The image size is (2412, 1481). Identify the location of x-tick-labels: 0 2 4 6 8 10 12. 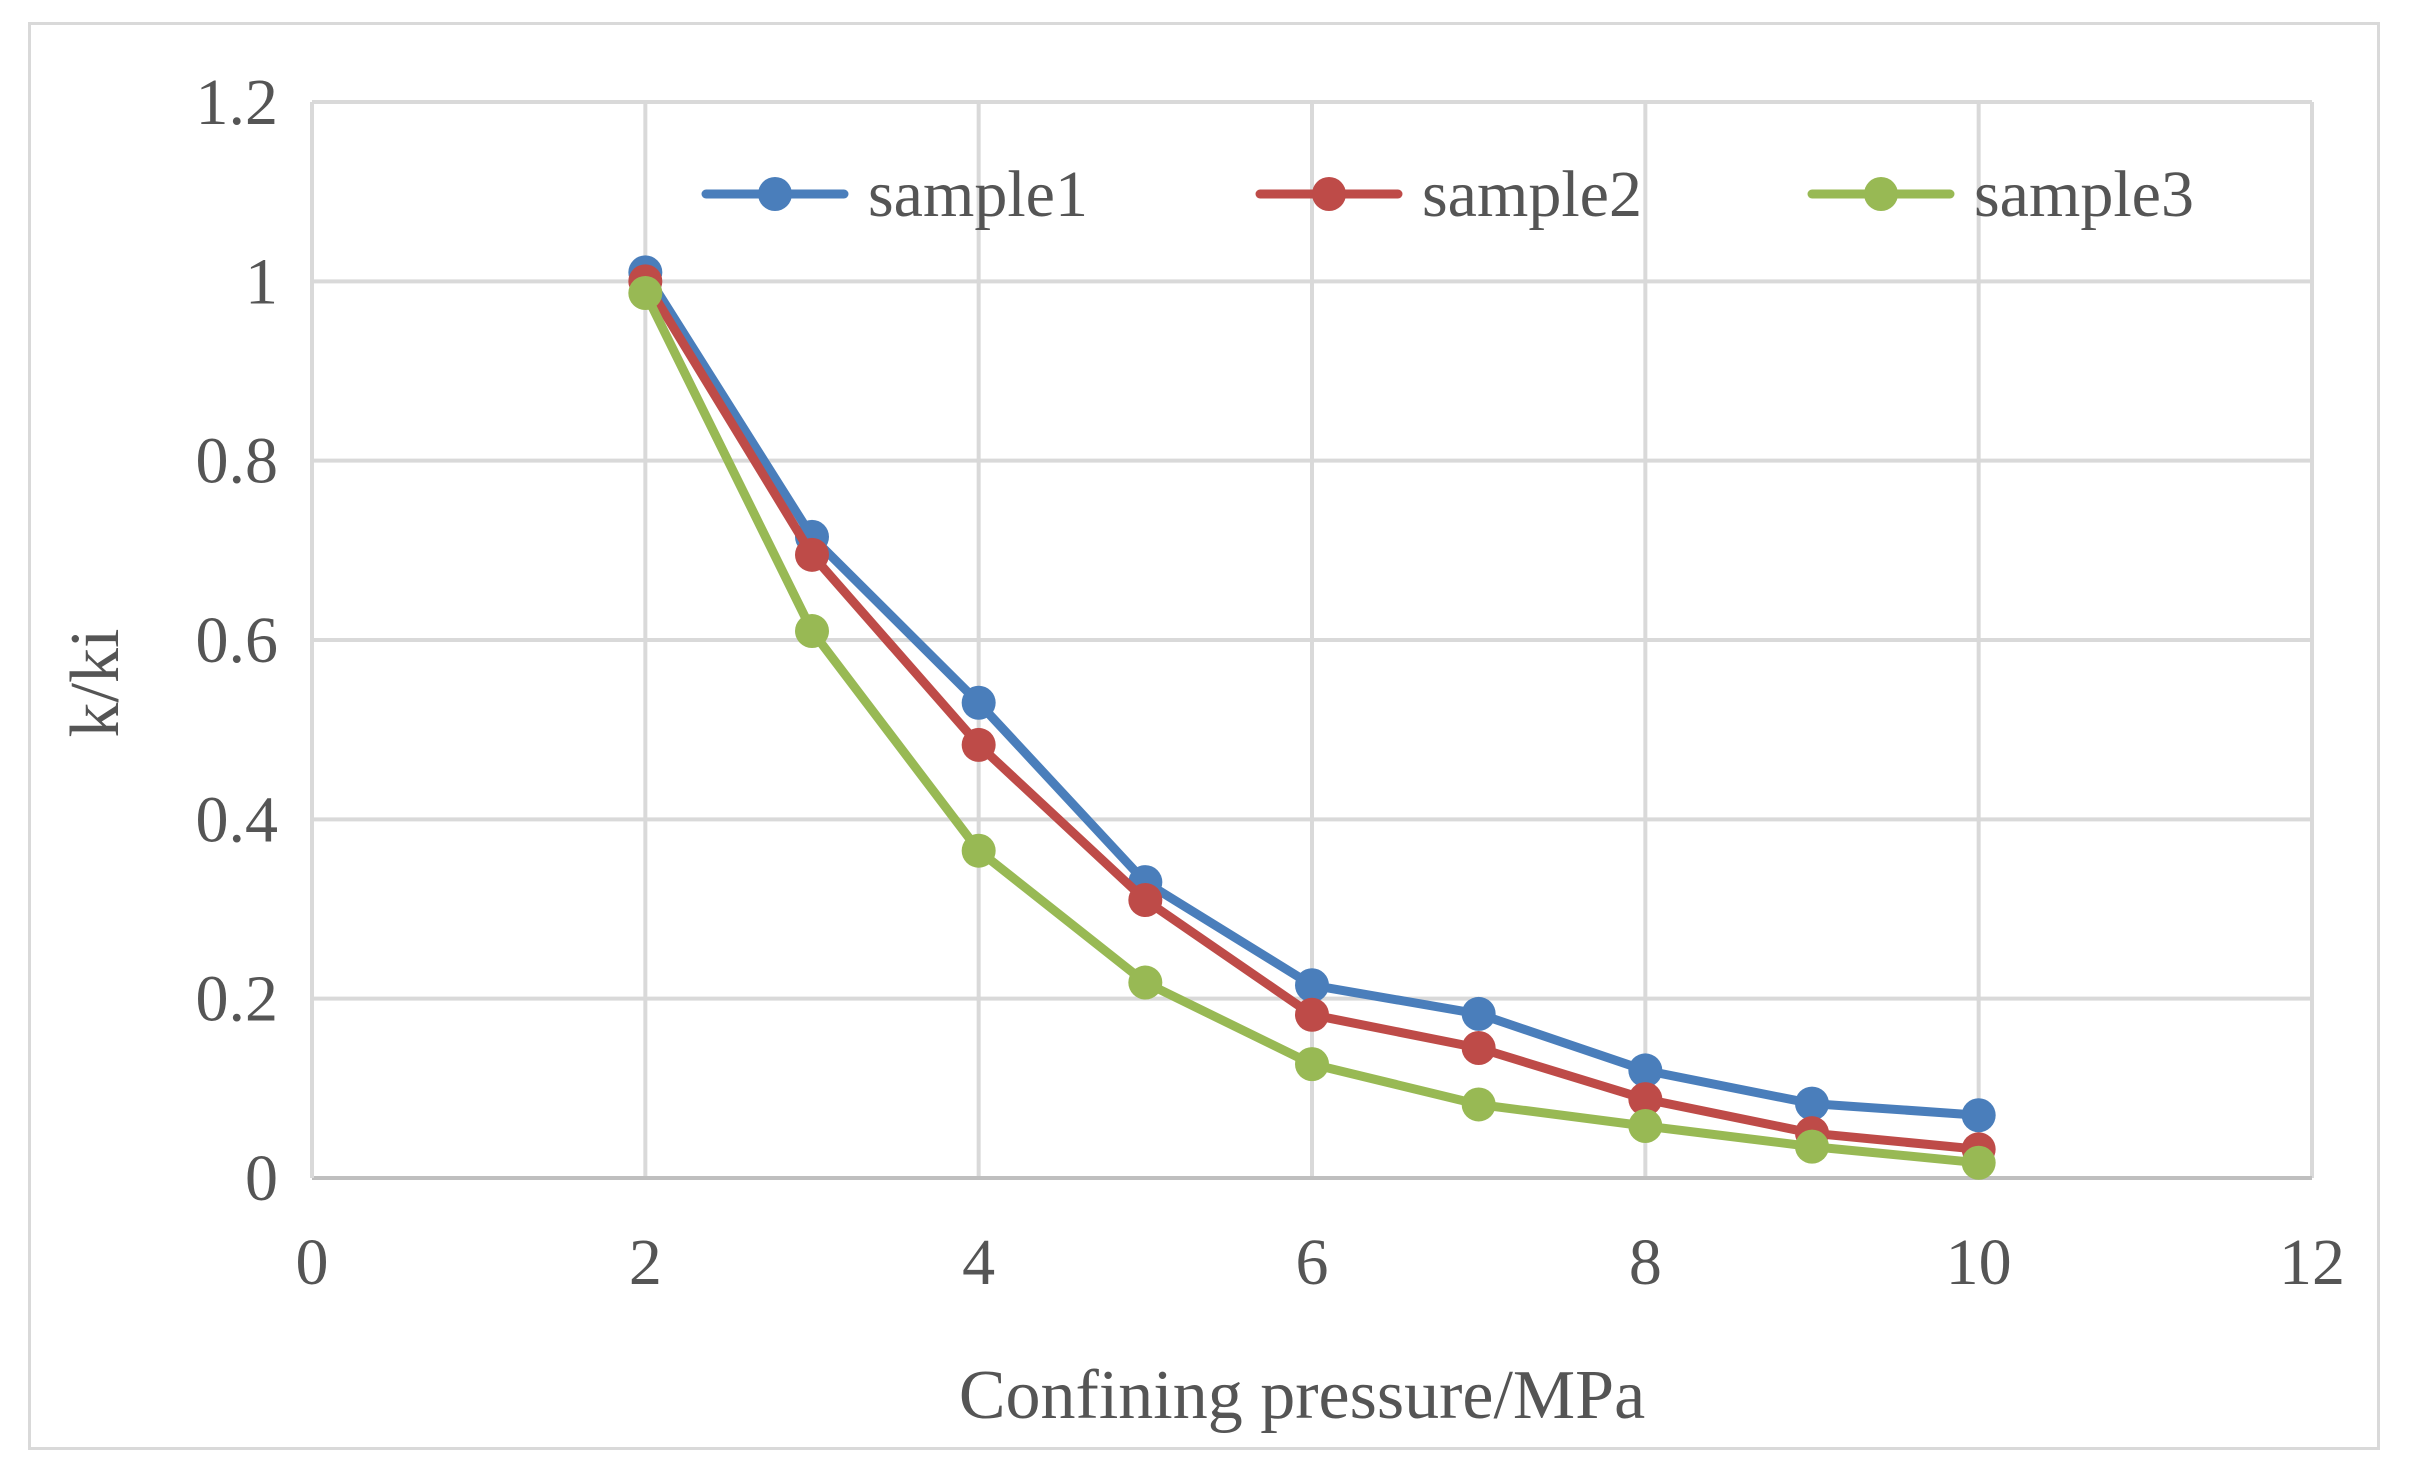
(1321, 1262).